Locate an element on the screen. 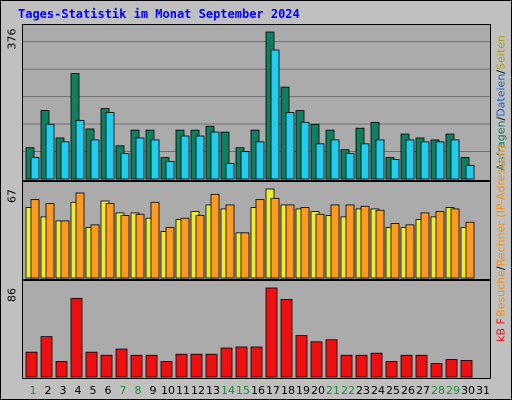 The width and height of the screenshot is (512, 400). x-tick-label: 11 is located at coordinates (183, 390).